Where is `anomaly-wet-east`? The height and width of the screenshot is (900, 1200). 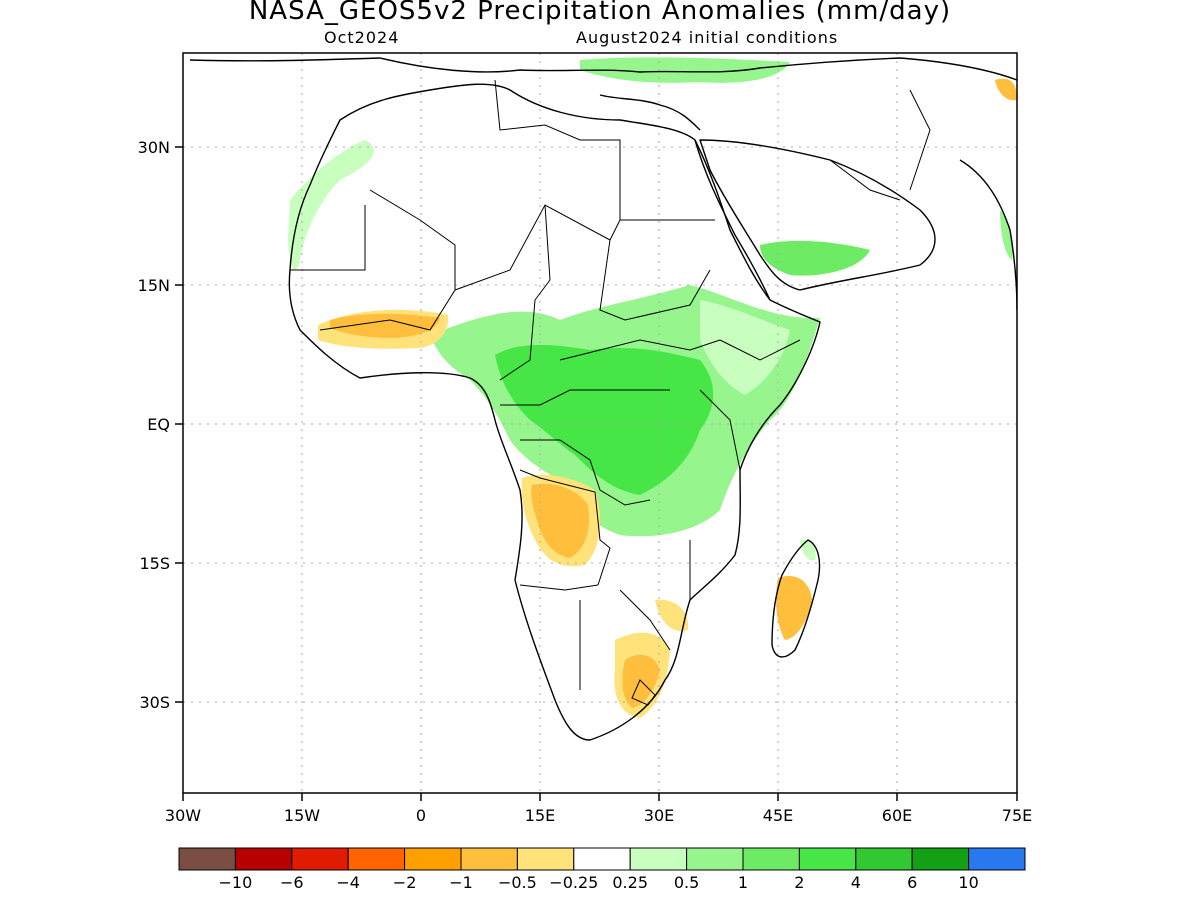
anomaly-wet-east is located at coordinates (745, 347).